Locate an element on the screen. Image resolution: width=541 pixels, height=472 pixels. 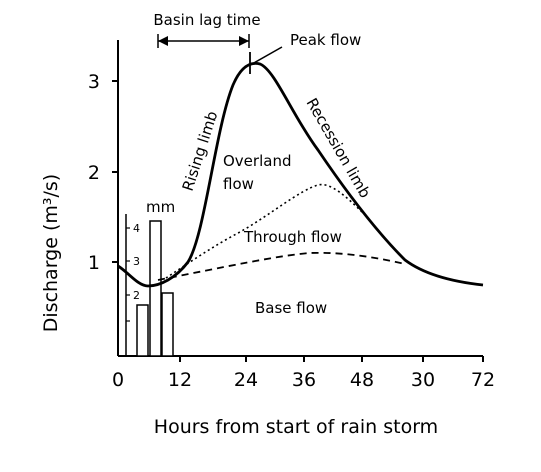
x-axis-title: Hours from start of rain storm is located at coordinates (296, 427).